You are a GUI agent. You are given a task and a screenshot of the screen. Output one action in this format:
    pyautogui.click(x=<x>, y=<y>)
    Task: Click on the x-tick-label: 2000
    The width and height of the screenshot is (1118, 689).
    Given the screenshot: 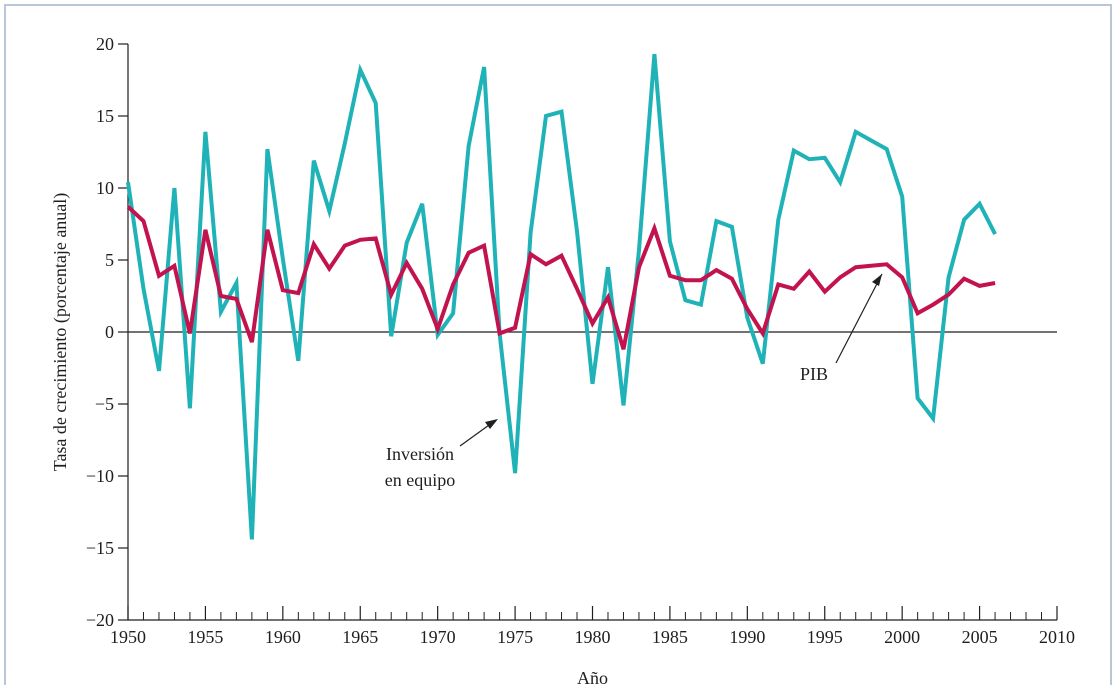 What is the action you would take?
    pyautogui.click(x=902, y=637)
    